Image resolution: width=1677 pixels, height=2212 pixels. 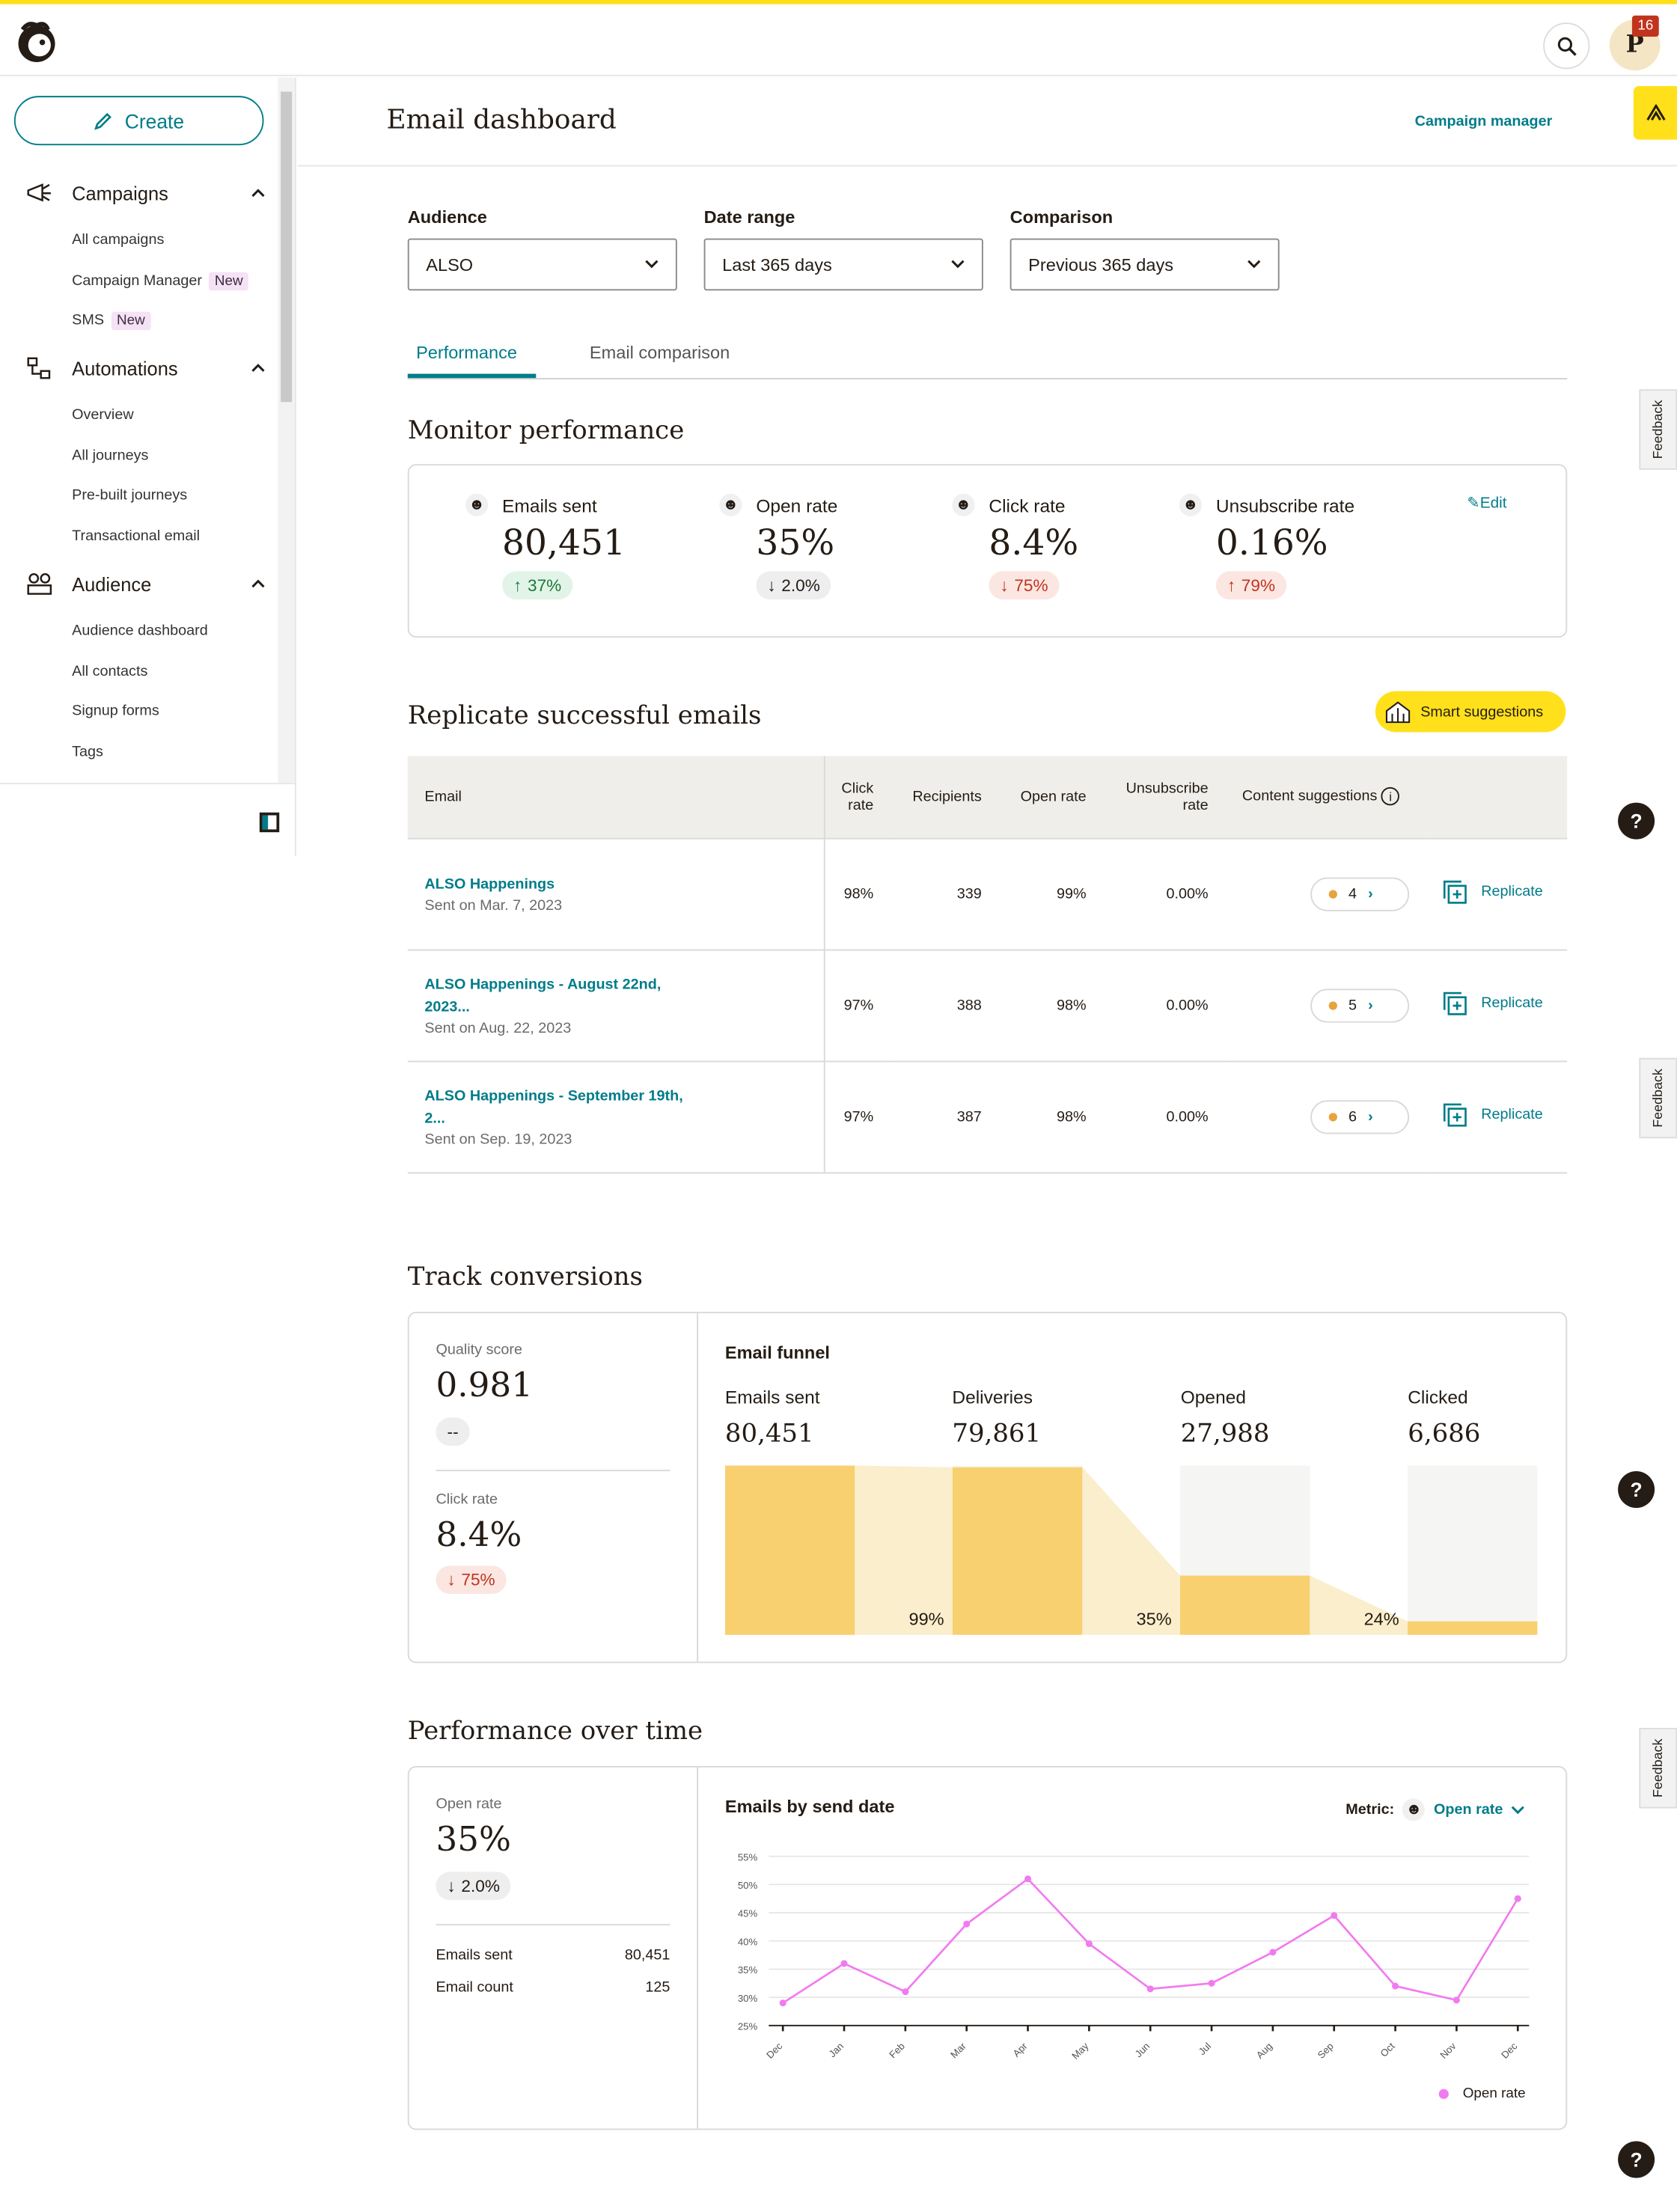 I want to click on click-rate-cell: 97%, so click(x=857, y=1005).